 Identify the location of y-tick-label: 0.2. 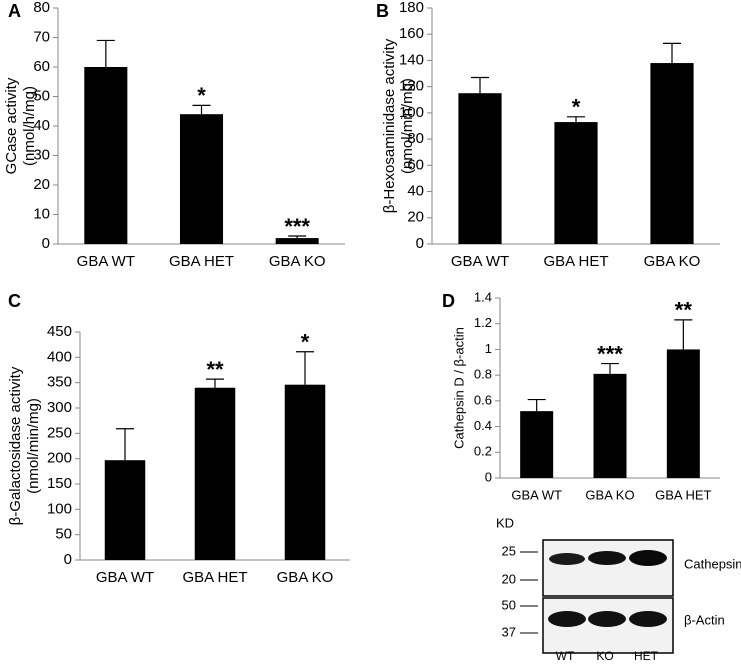
(483, 451).